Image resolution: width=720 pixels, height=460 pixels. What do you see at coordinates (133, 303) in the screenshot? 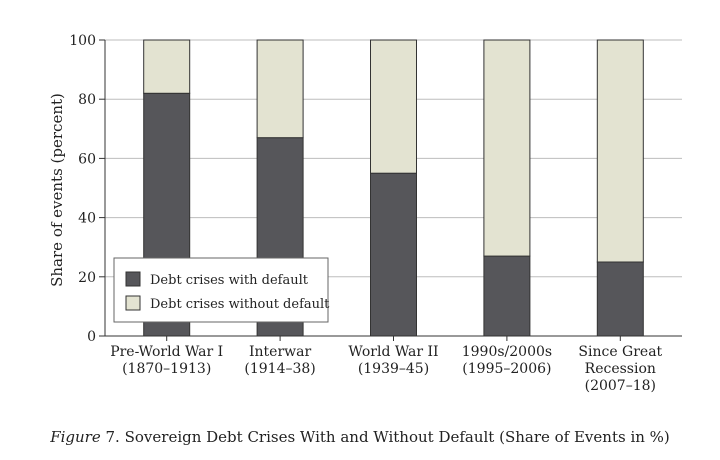
I see `legend-swatch-without-default` at bounding box center [133, 303].